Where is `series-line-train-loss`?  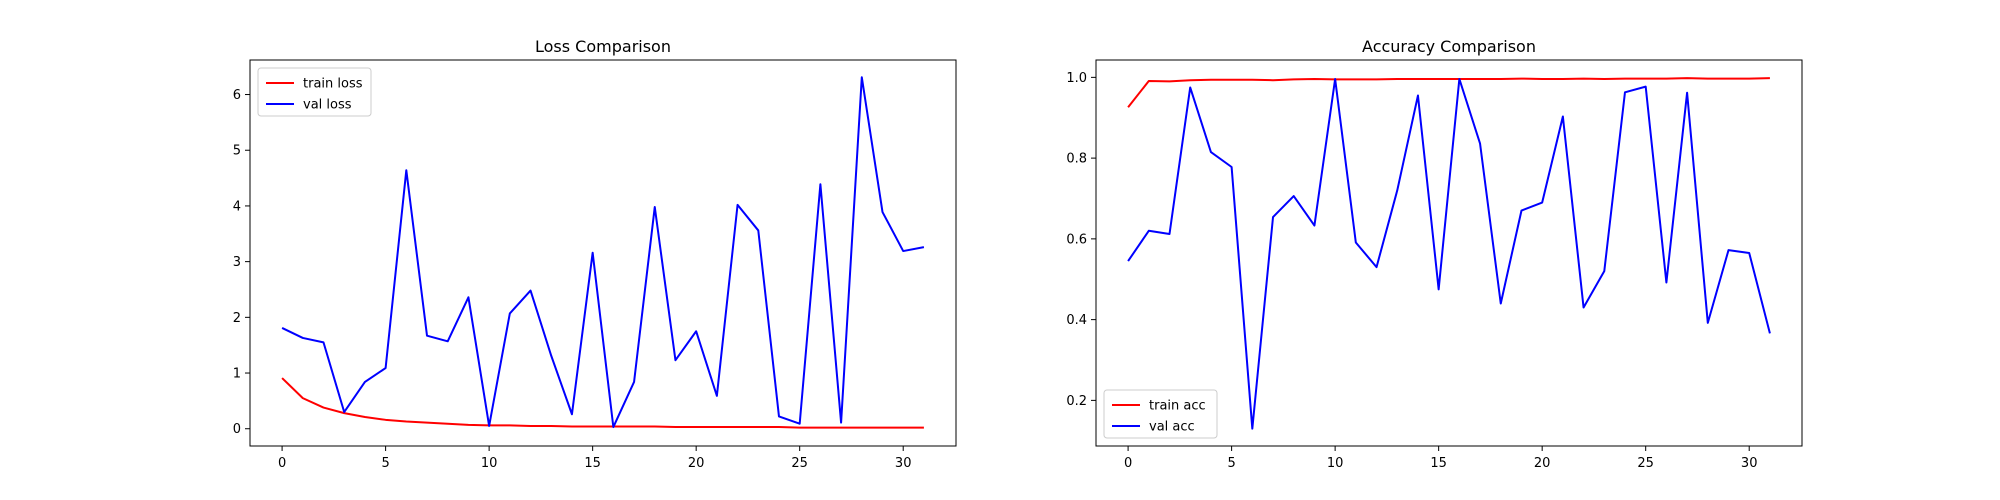
series-line-train-loss is located at coordinates (602, 403).